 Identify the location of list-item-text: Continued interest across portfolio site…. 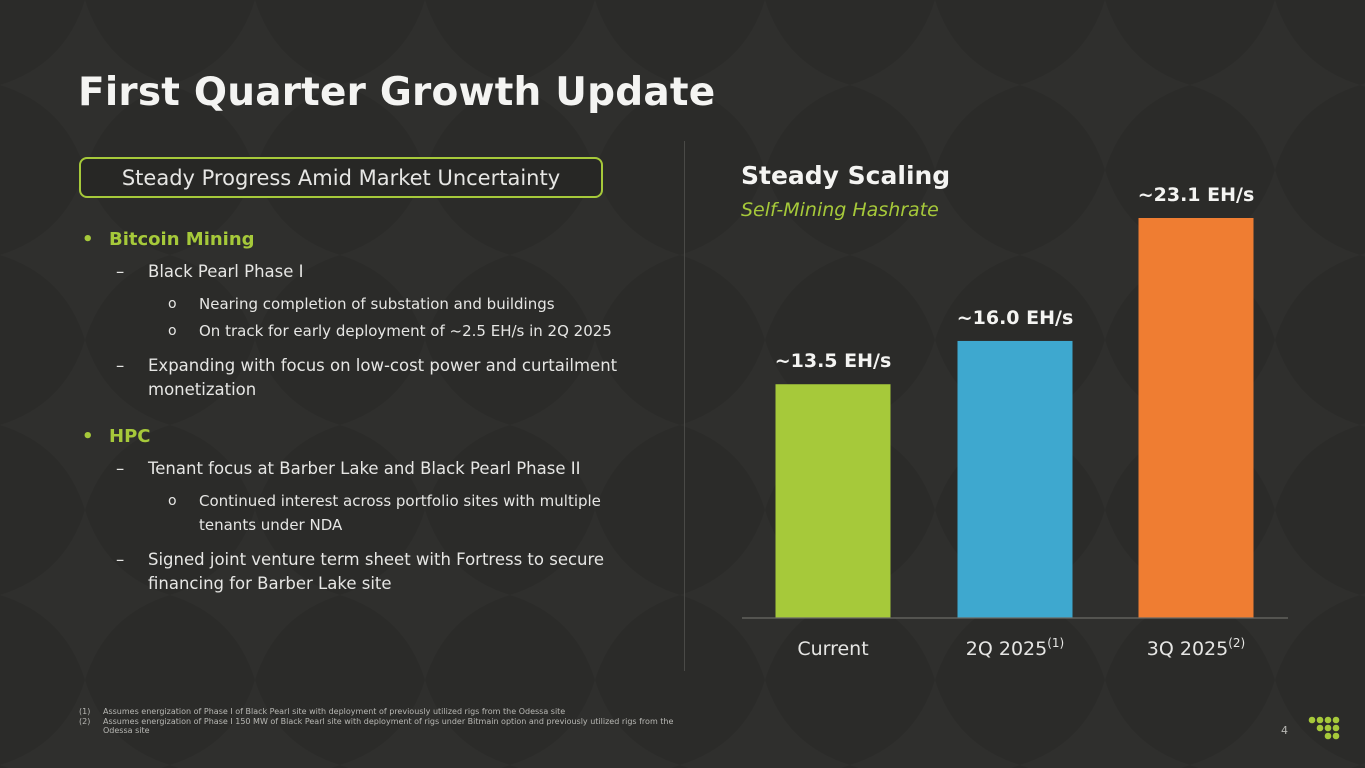
(400, 513).